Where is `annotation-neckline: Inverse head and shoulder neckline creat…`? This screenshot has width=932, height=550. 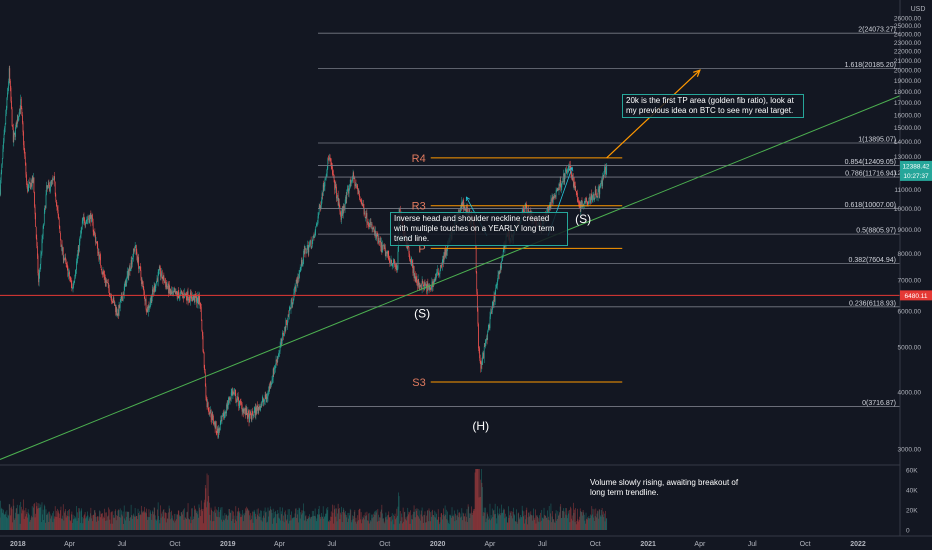
annotation-neckline: Inverse head and shoulder neckline creat… is located at coordinates (479, 229).